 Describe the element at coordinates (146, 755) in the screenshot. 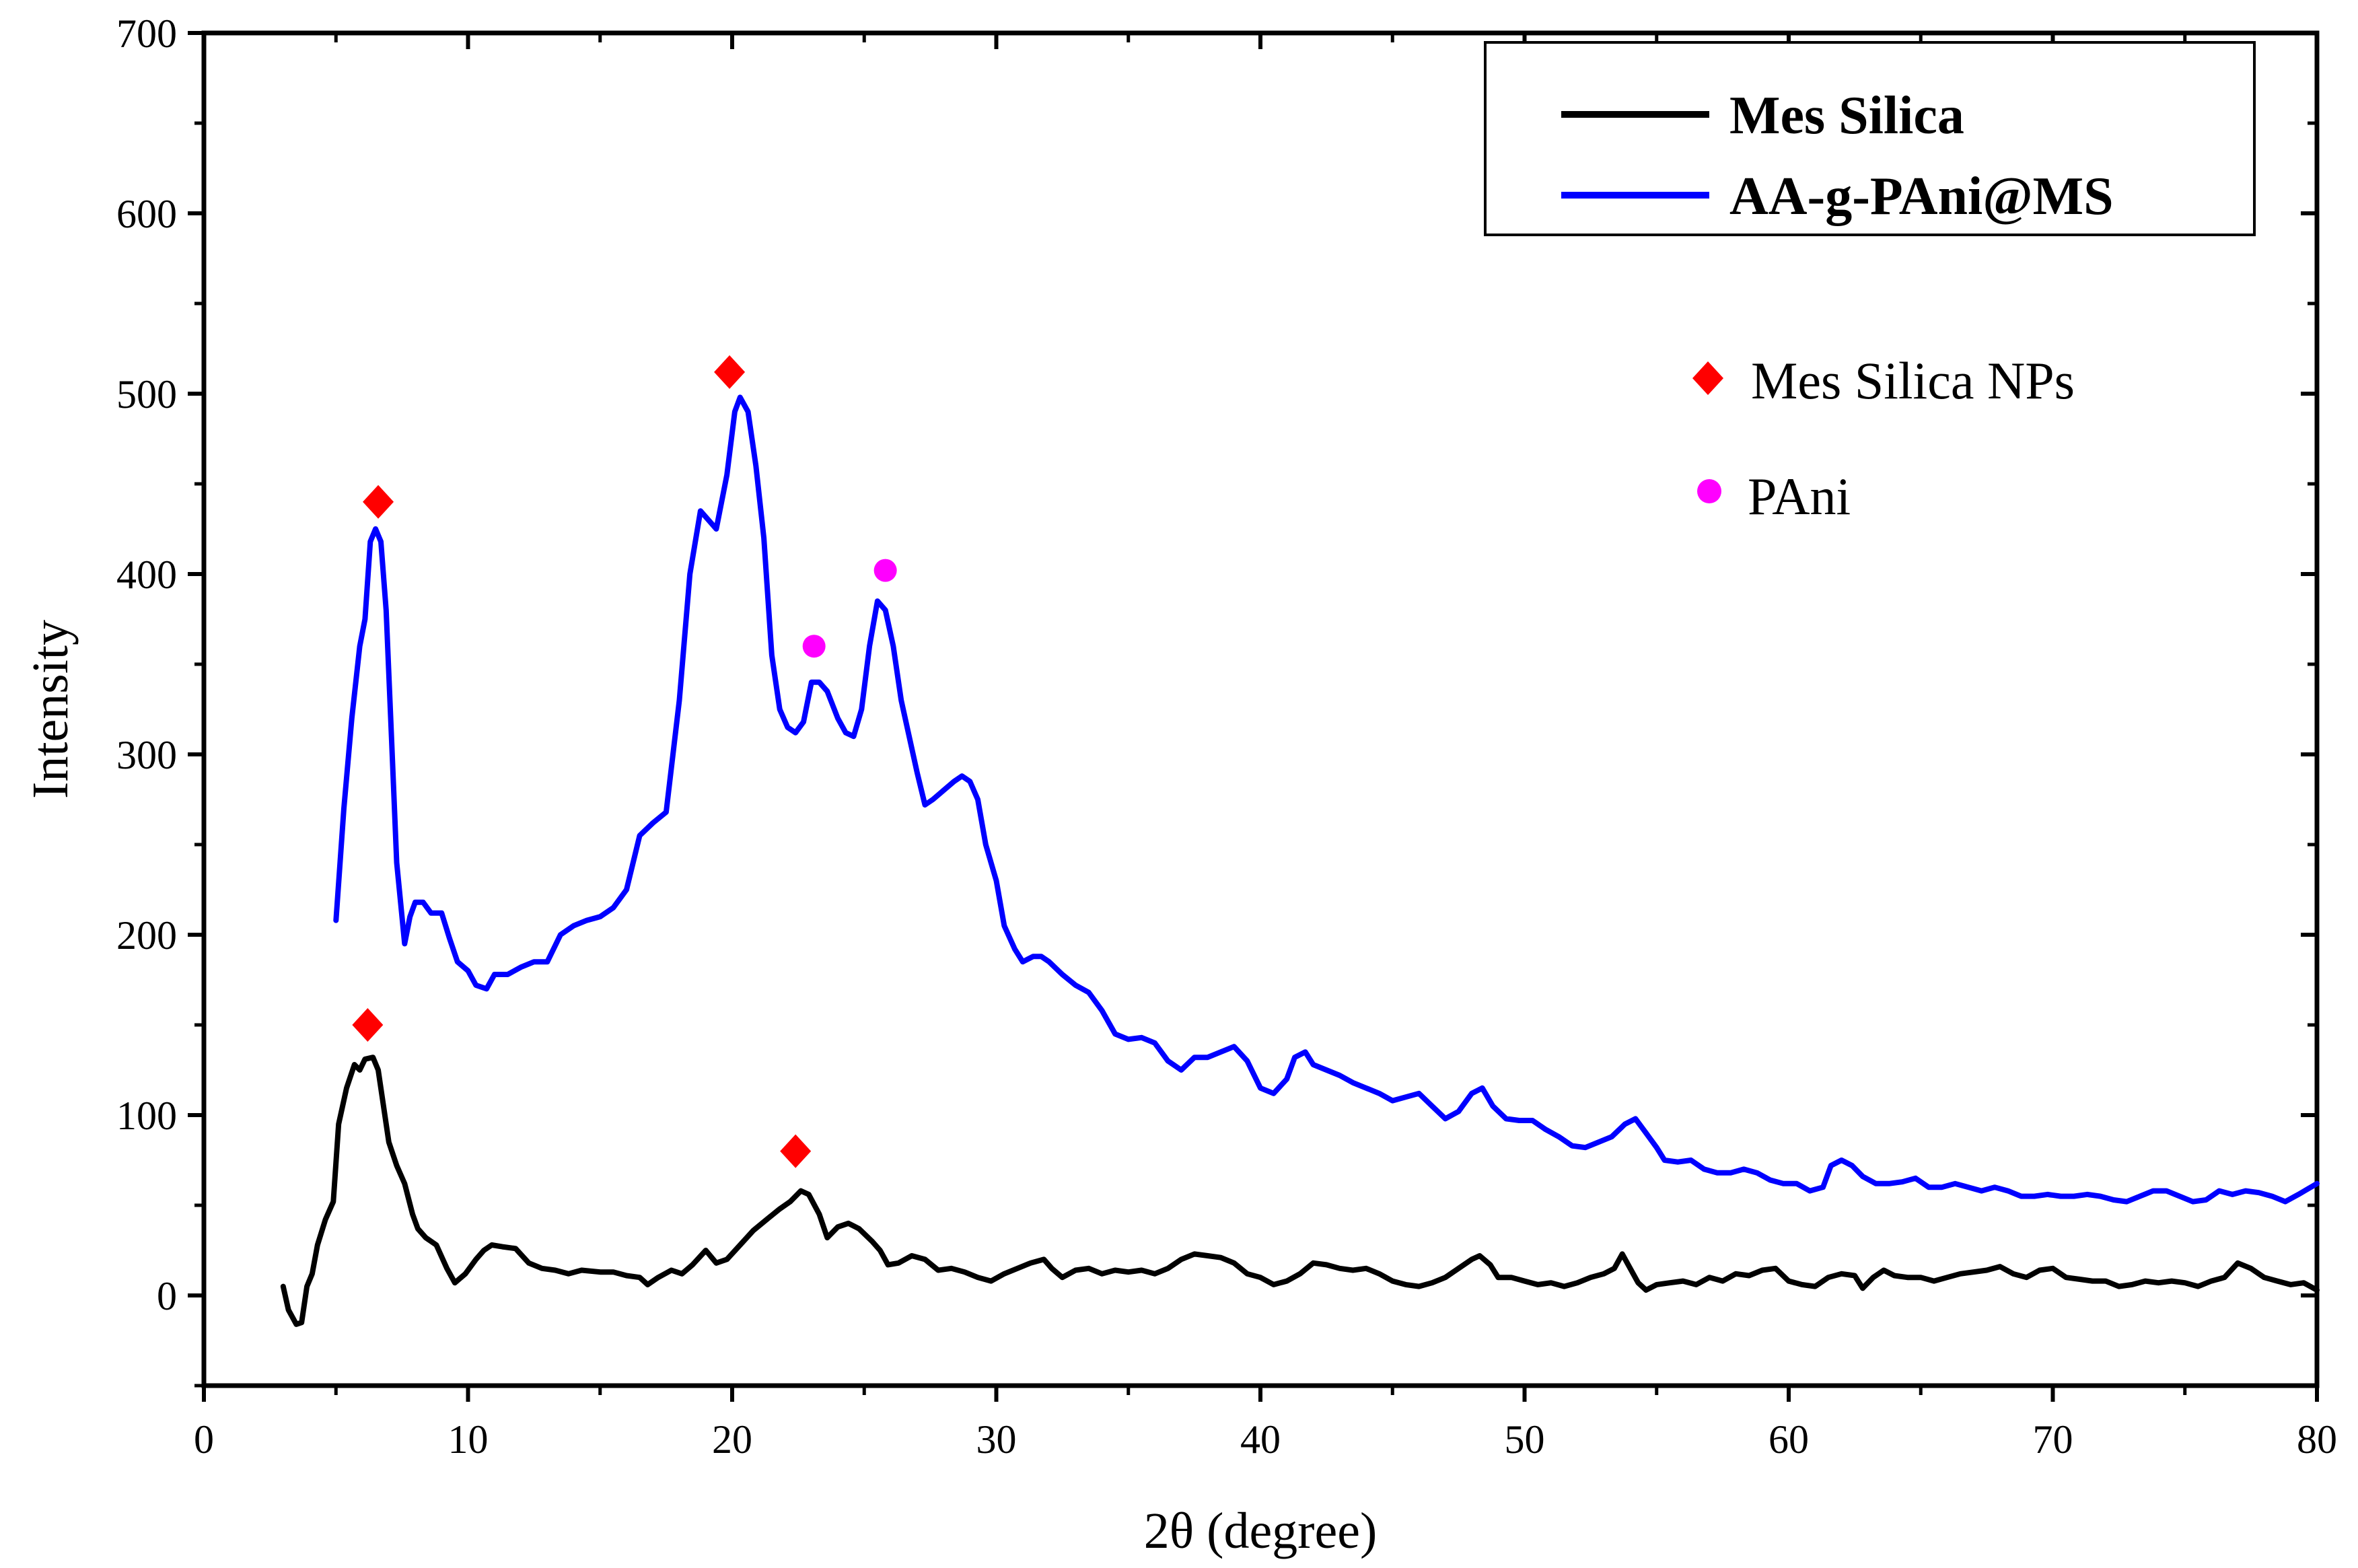

I see `y-tick-label: 300` at that location.